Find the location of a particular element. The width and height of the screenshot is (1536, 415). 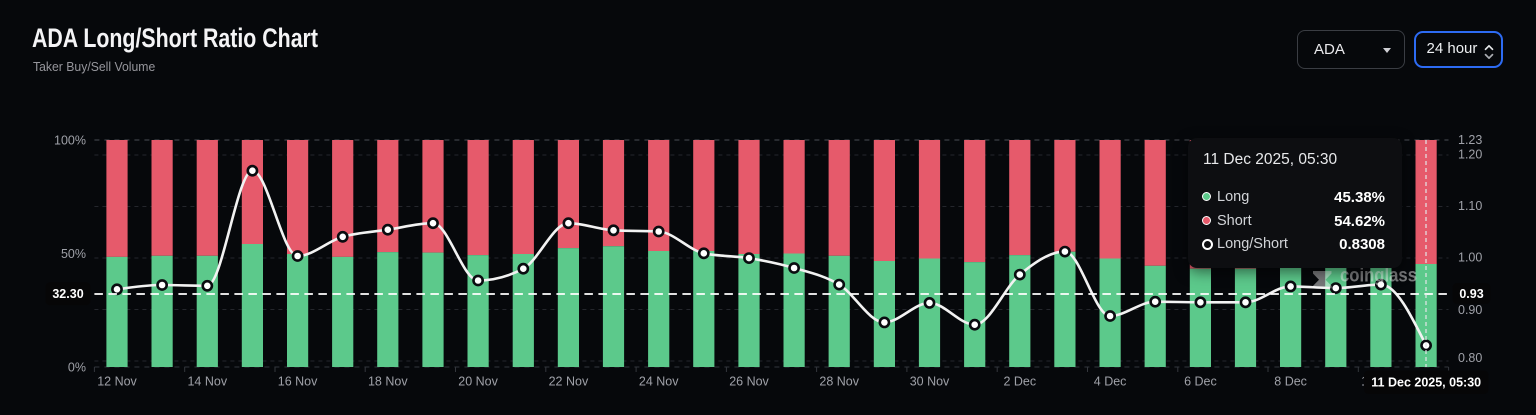

svg-text: 0.93 is located at coordinates (1471, 294).